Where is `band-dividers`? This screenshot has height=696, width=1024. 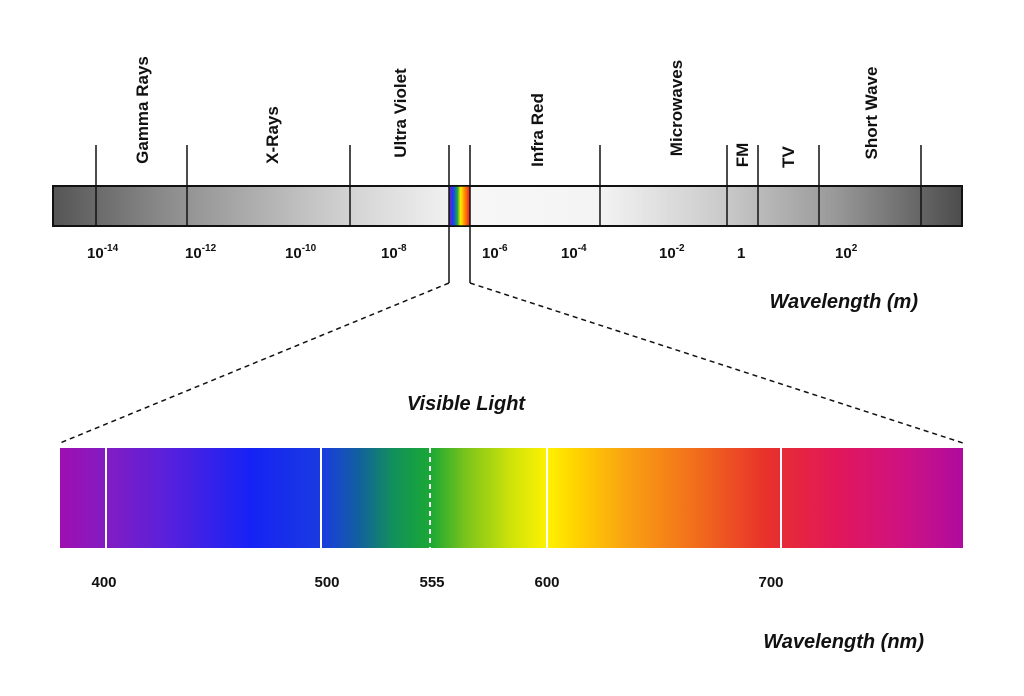
band-dividers is located at coordinates (508, 185).